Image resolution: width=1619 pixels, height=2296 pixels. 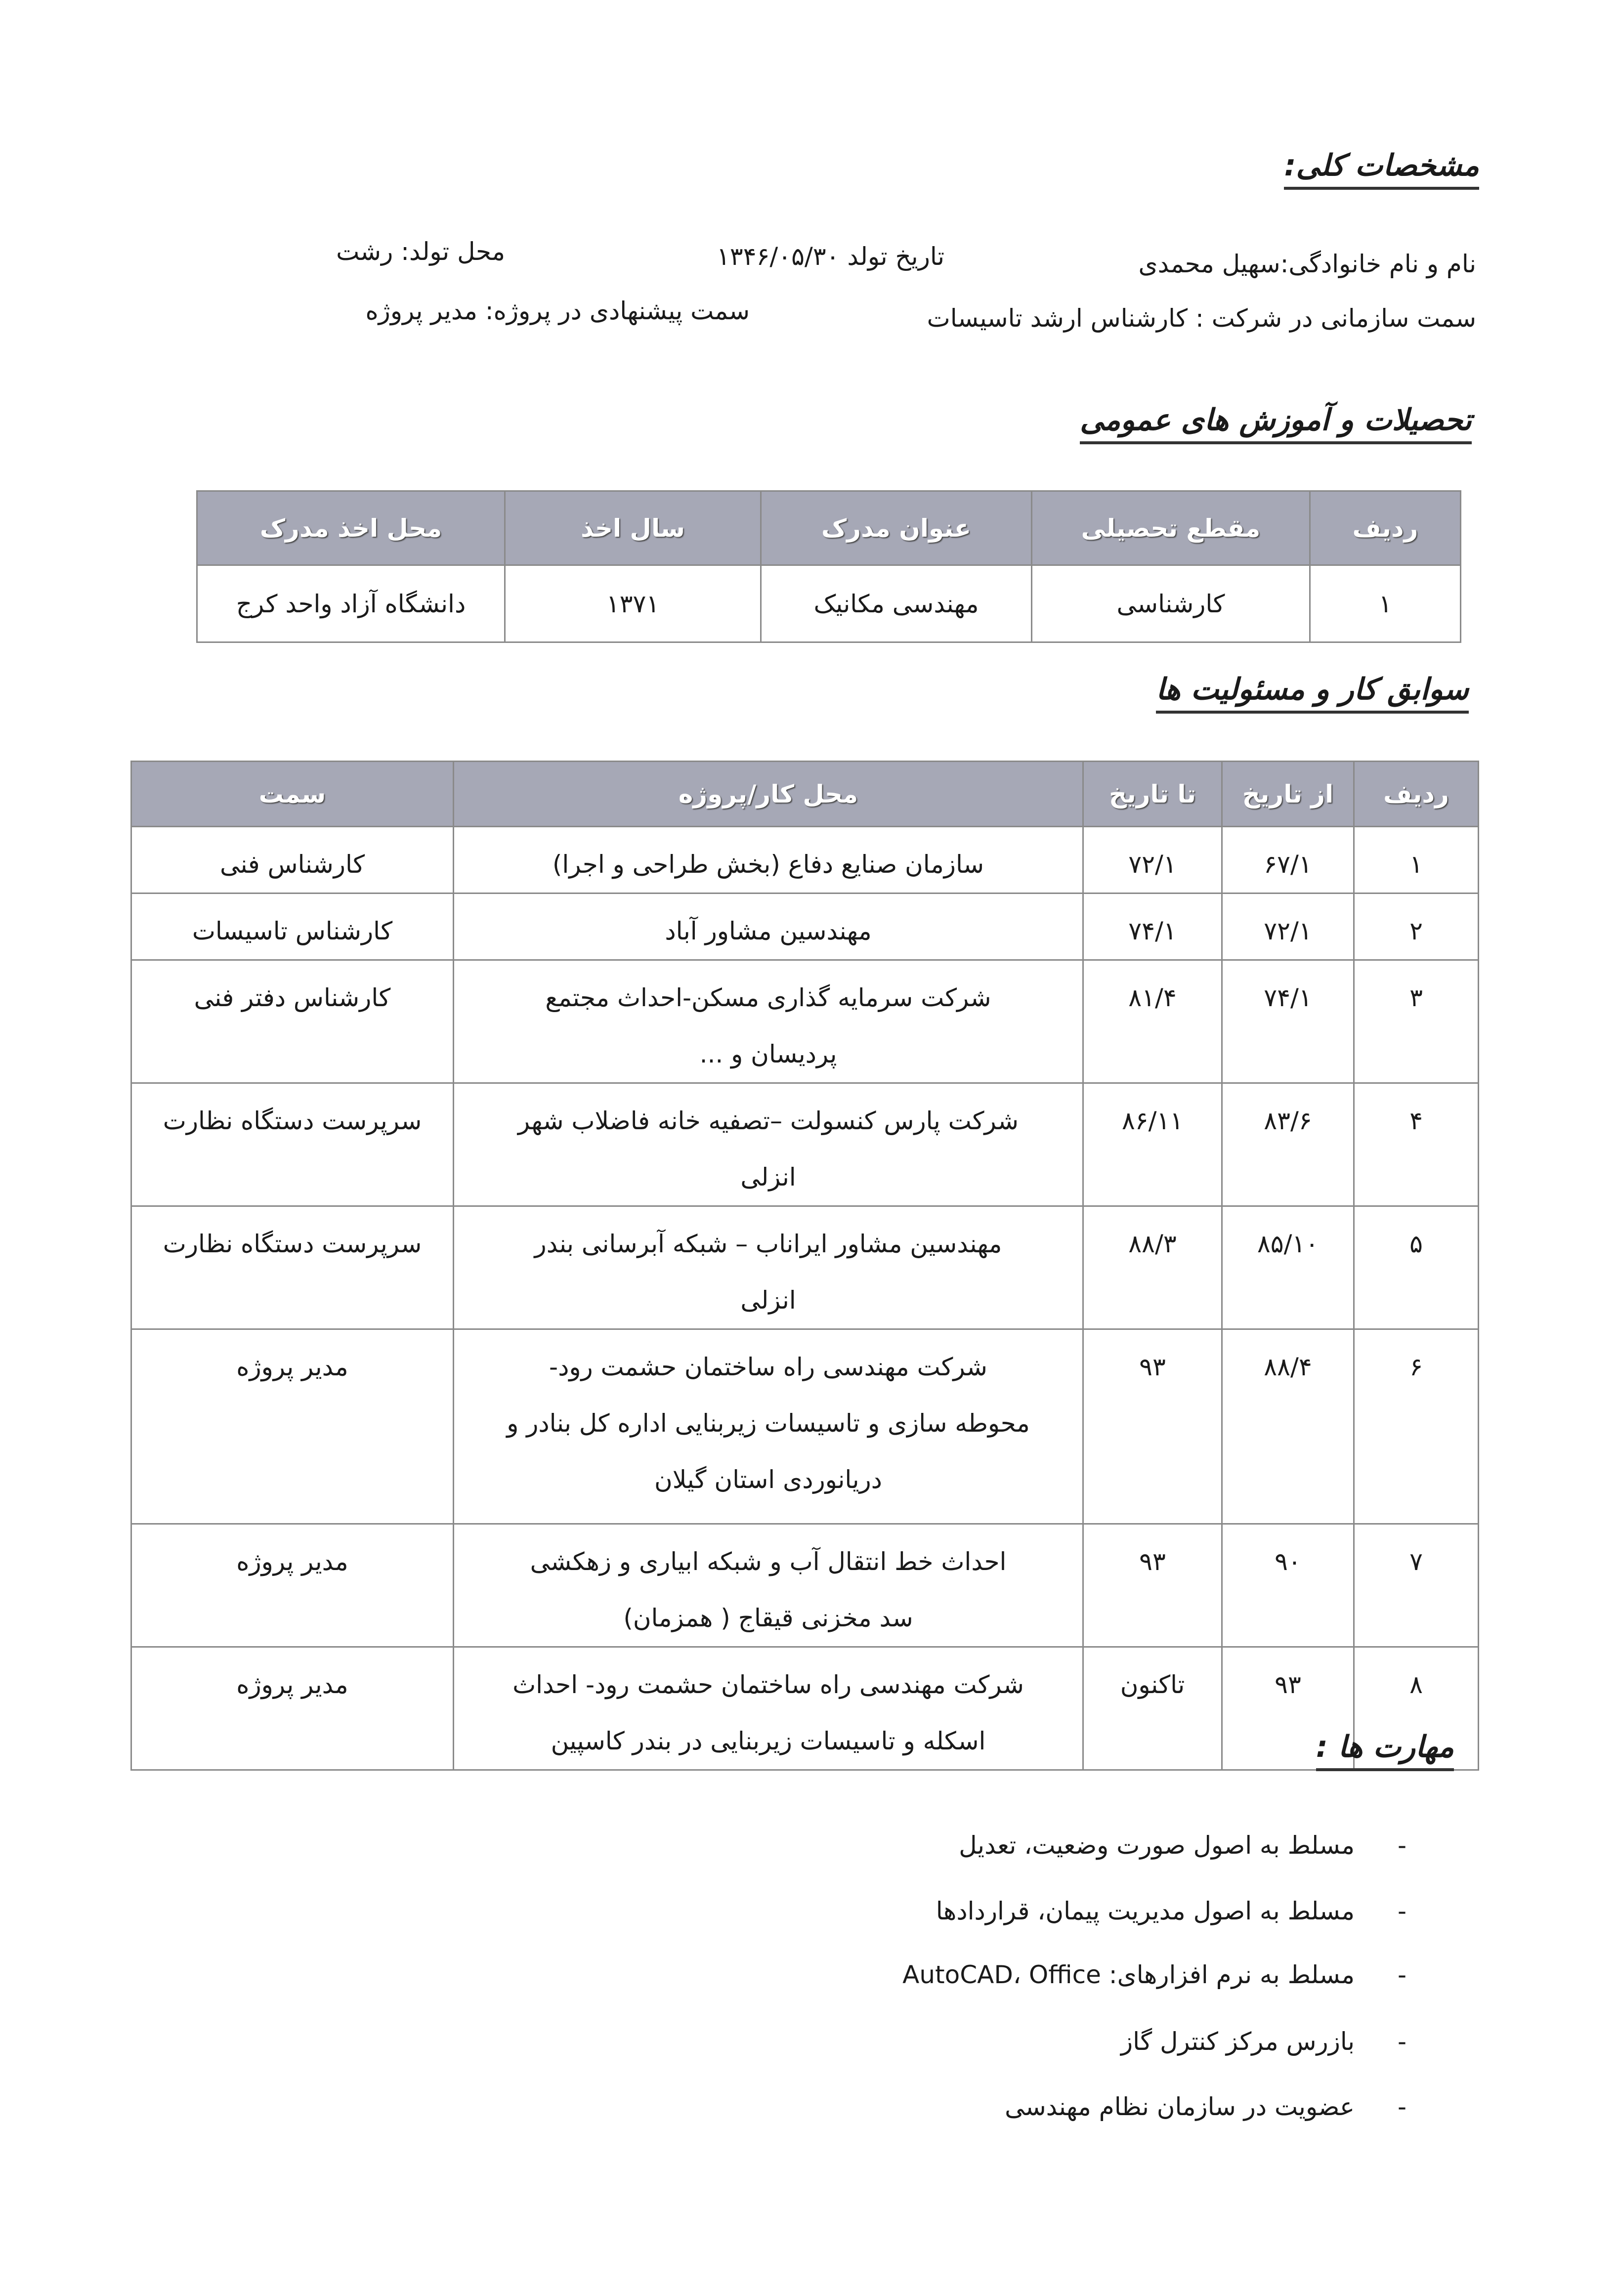 What do you see at coordinates (351, 528) in the screenshot?
I see `header-institution: محل اخذ مدرک` at bounding box center [351, 528].